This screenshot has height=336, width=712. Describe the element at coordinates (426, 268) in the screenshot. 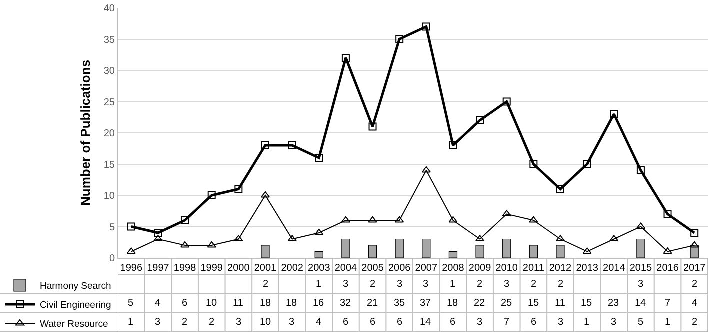

I see `x-tick-label: 2007` at that location.